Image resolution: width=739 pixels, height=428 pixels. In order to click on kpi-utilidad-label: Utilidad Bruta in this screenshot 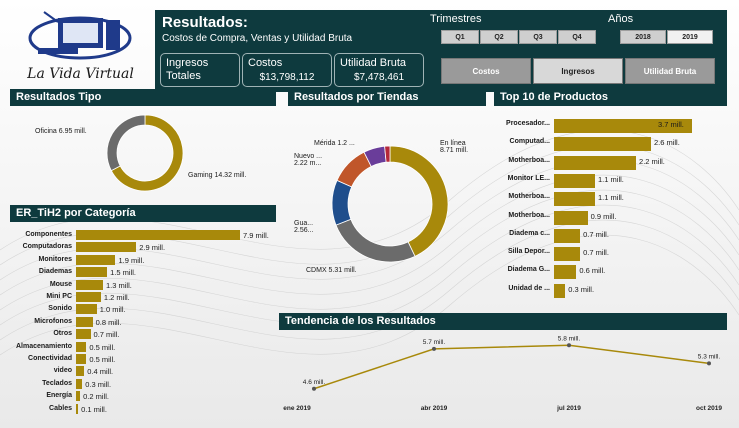, I will do `click(373, 63)`.